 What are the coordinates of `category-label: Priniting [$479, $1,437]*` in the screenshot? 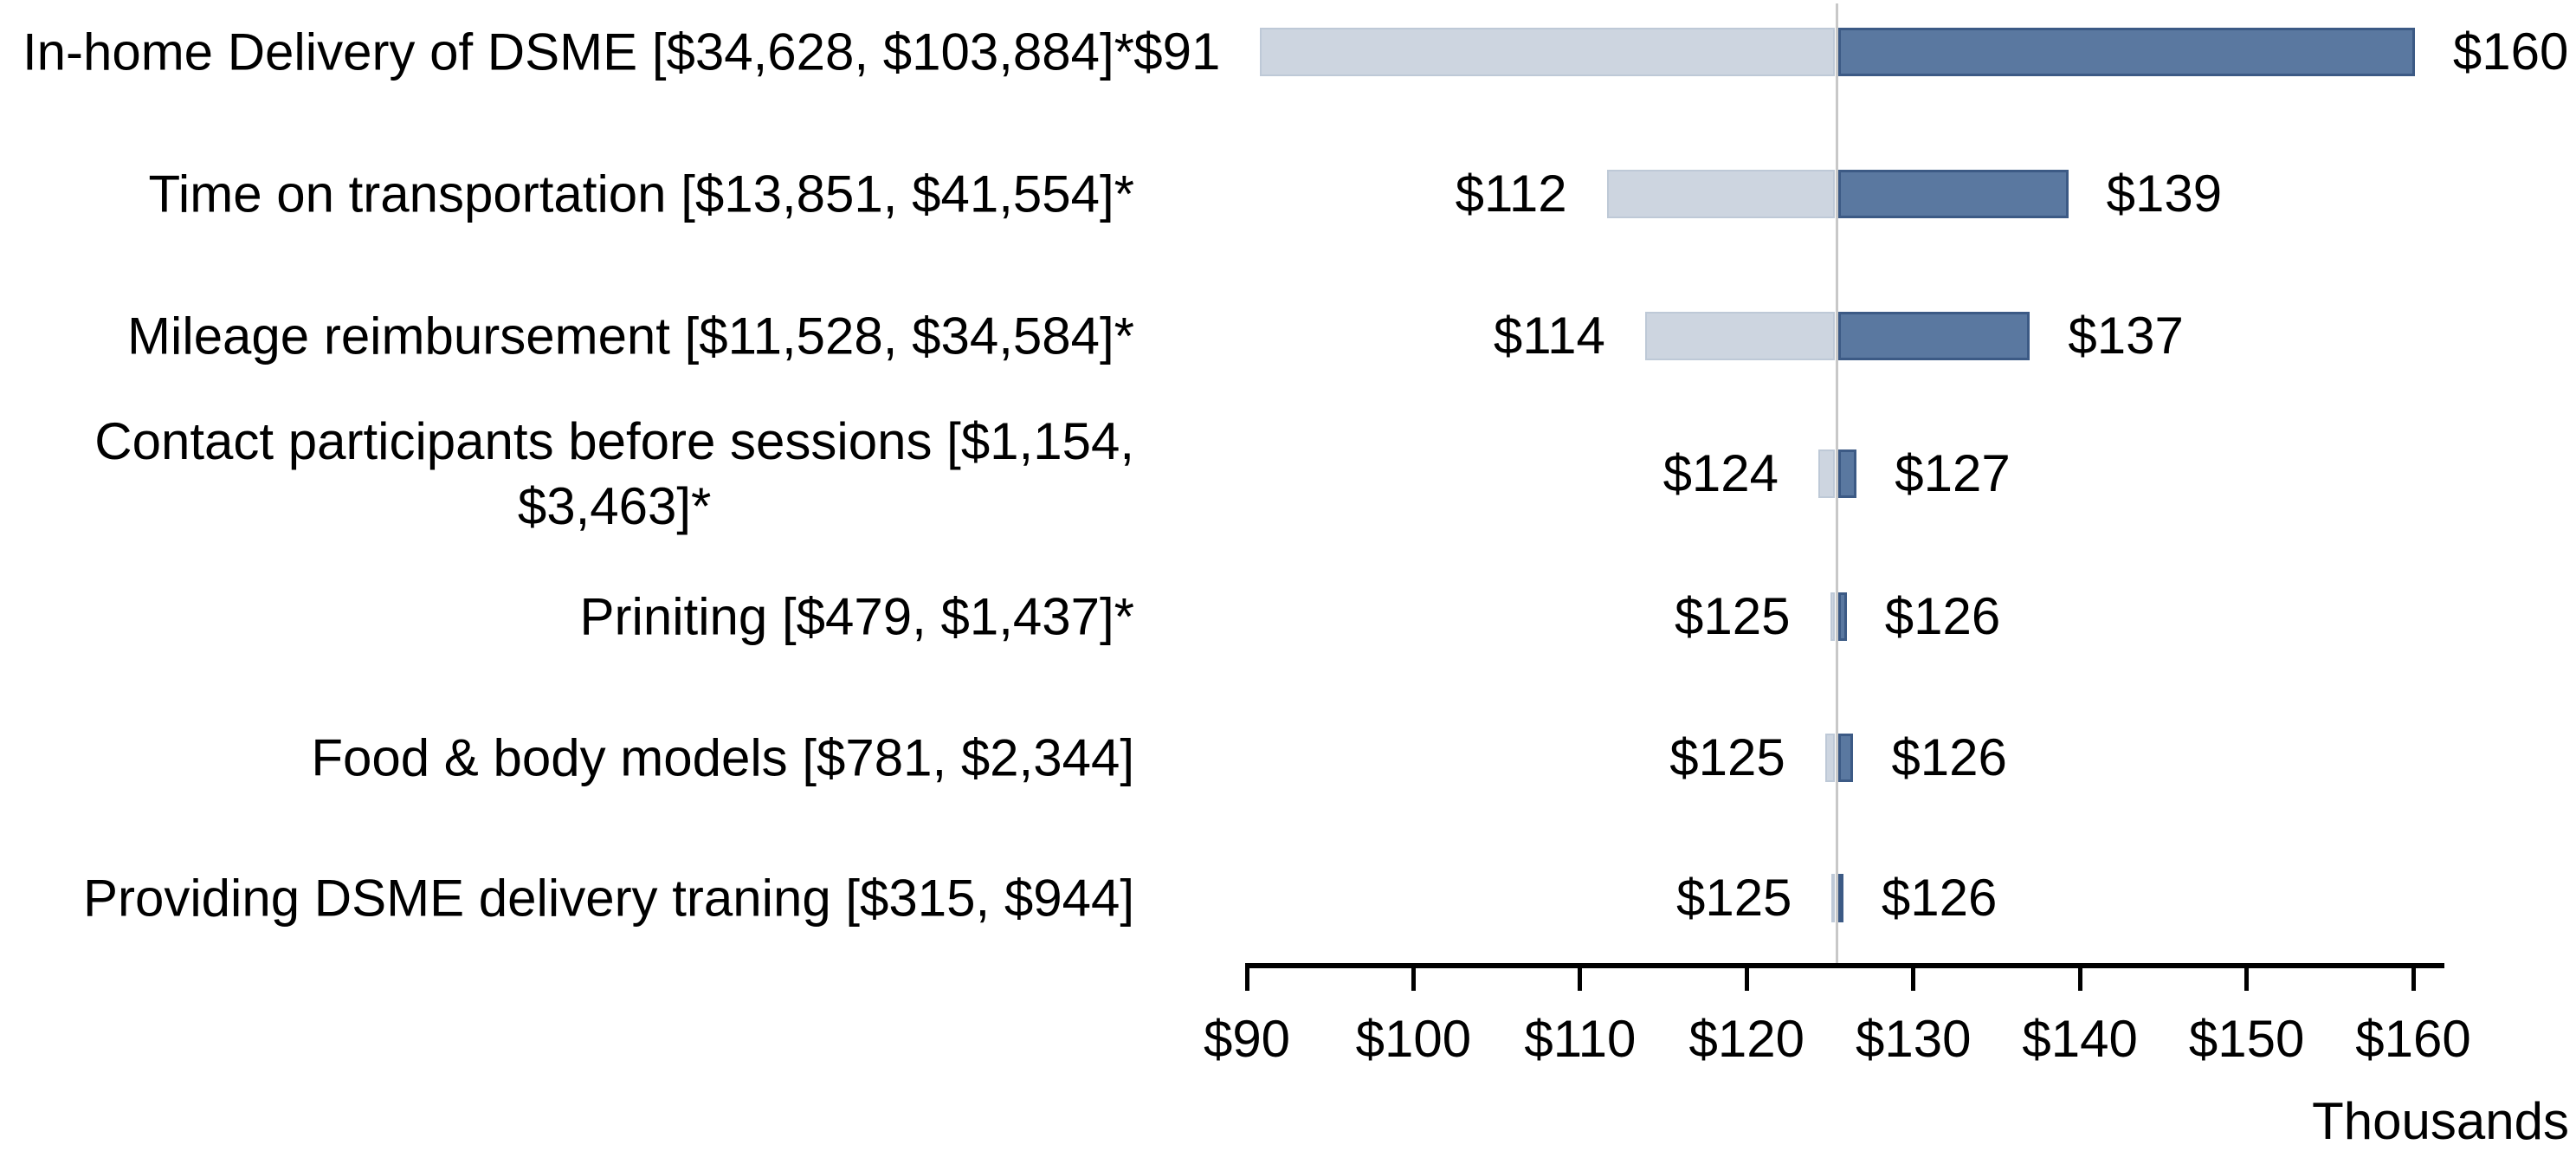 It's located at (856, 616).